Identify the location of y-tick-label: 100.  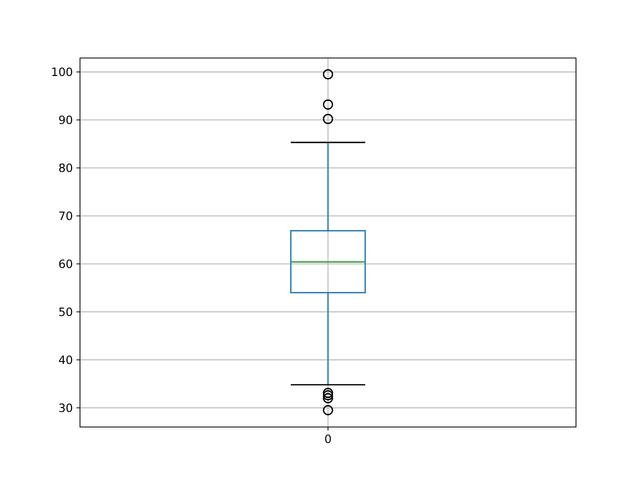
(62, 71).